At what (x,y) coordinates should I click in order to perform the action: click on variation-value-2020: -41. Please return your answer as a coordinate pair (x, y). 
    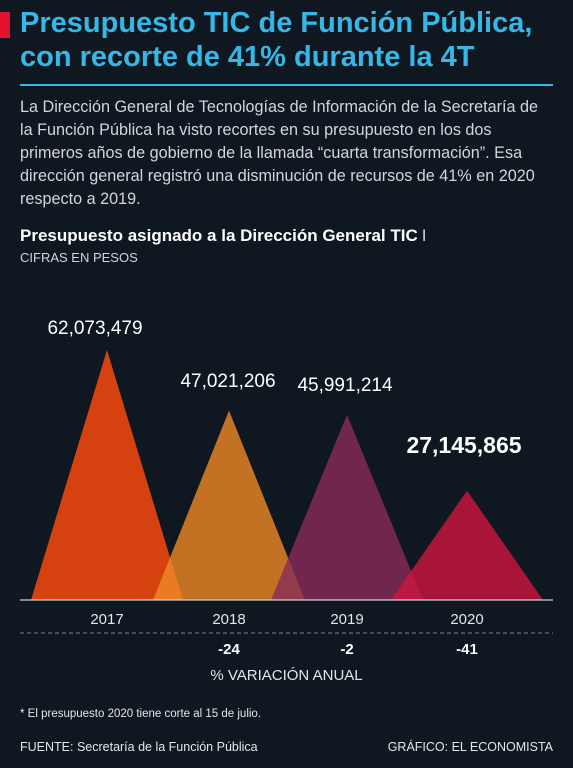
    Looking at the image, I should click on (467, 649).